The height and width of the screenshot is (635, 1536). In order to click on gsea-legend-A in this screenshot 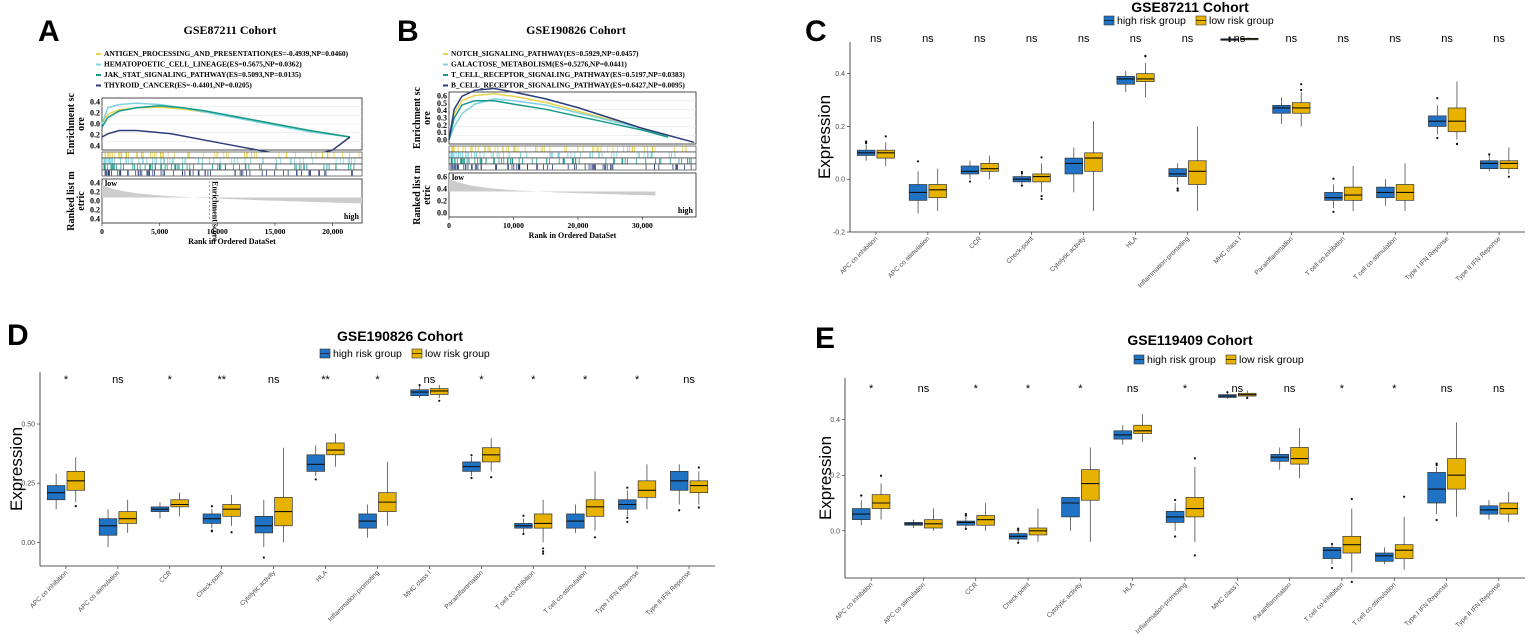, I will do `click(232, 73)`.